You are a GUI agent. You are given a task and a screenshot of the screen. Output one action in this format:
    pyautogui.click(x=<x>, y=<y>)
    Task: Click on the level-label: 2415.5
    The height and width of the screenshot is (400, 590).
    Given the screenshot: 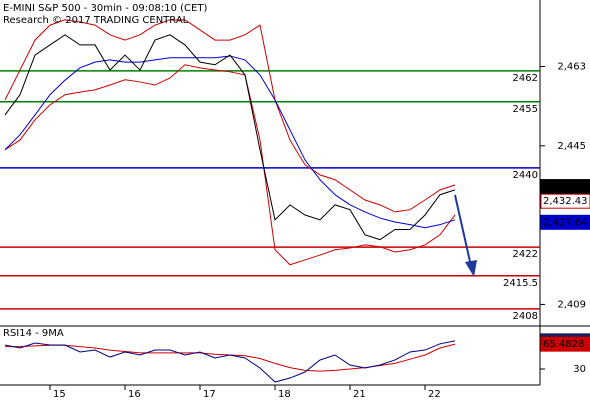 What is the action you would take?
    pyautogui.click(x=520, y=283)
    